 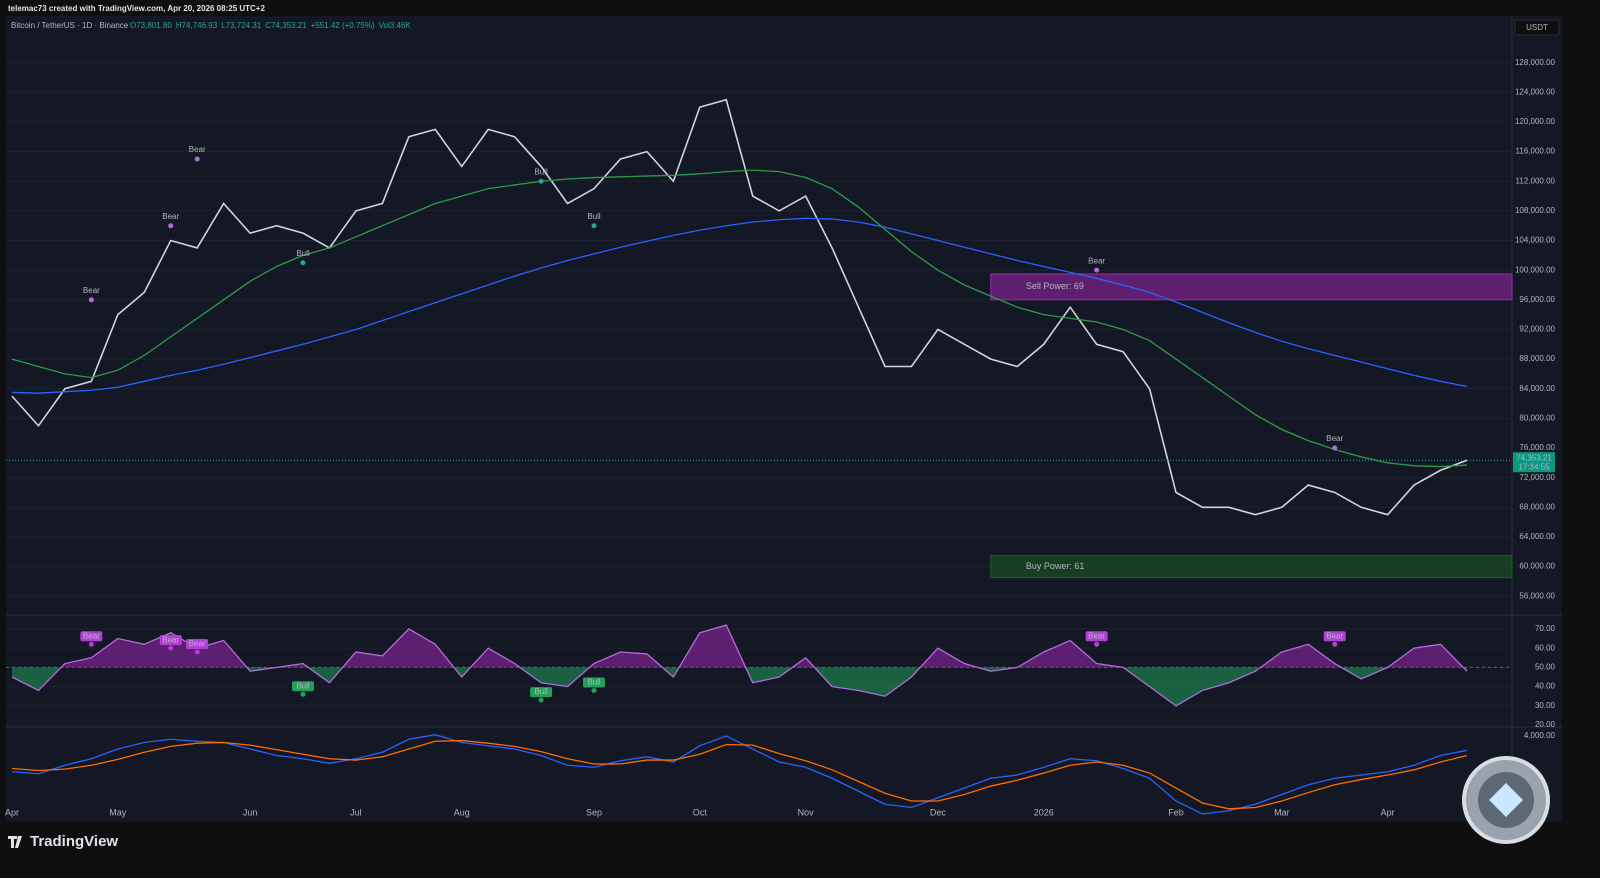 What do you see at coordinates (1537, 566) in the screenshot?
I see `y-tick-label: 60,000.00` at bounding box center [1537, 566].